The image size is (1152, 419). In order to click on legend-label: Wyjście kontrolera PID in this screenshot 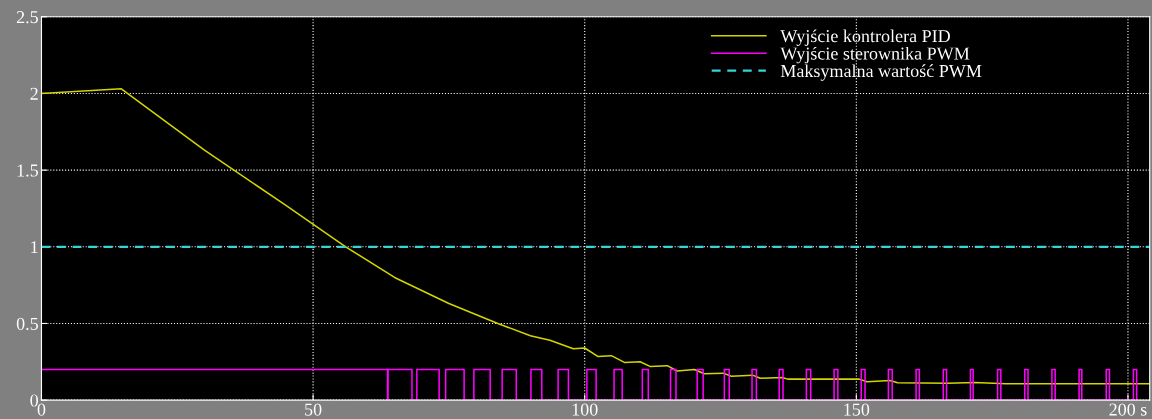, I will do `click(865, 37)`.